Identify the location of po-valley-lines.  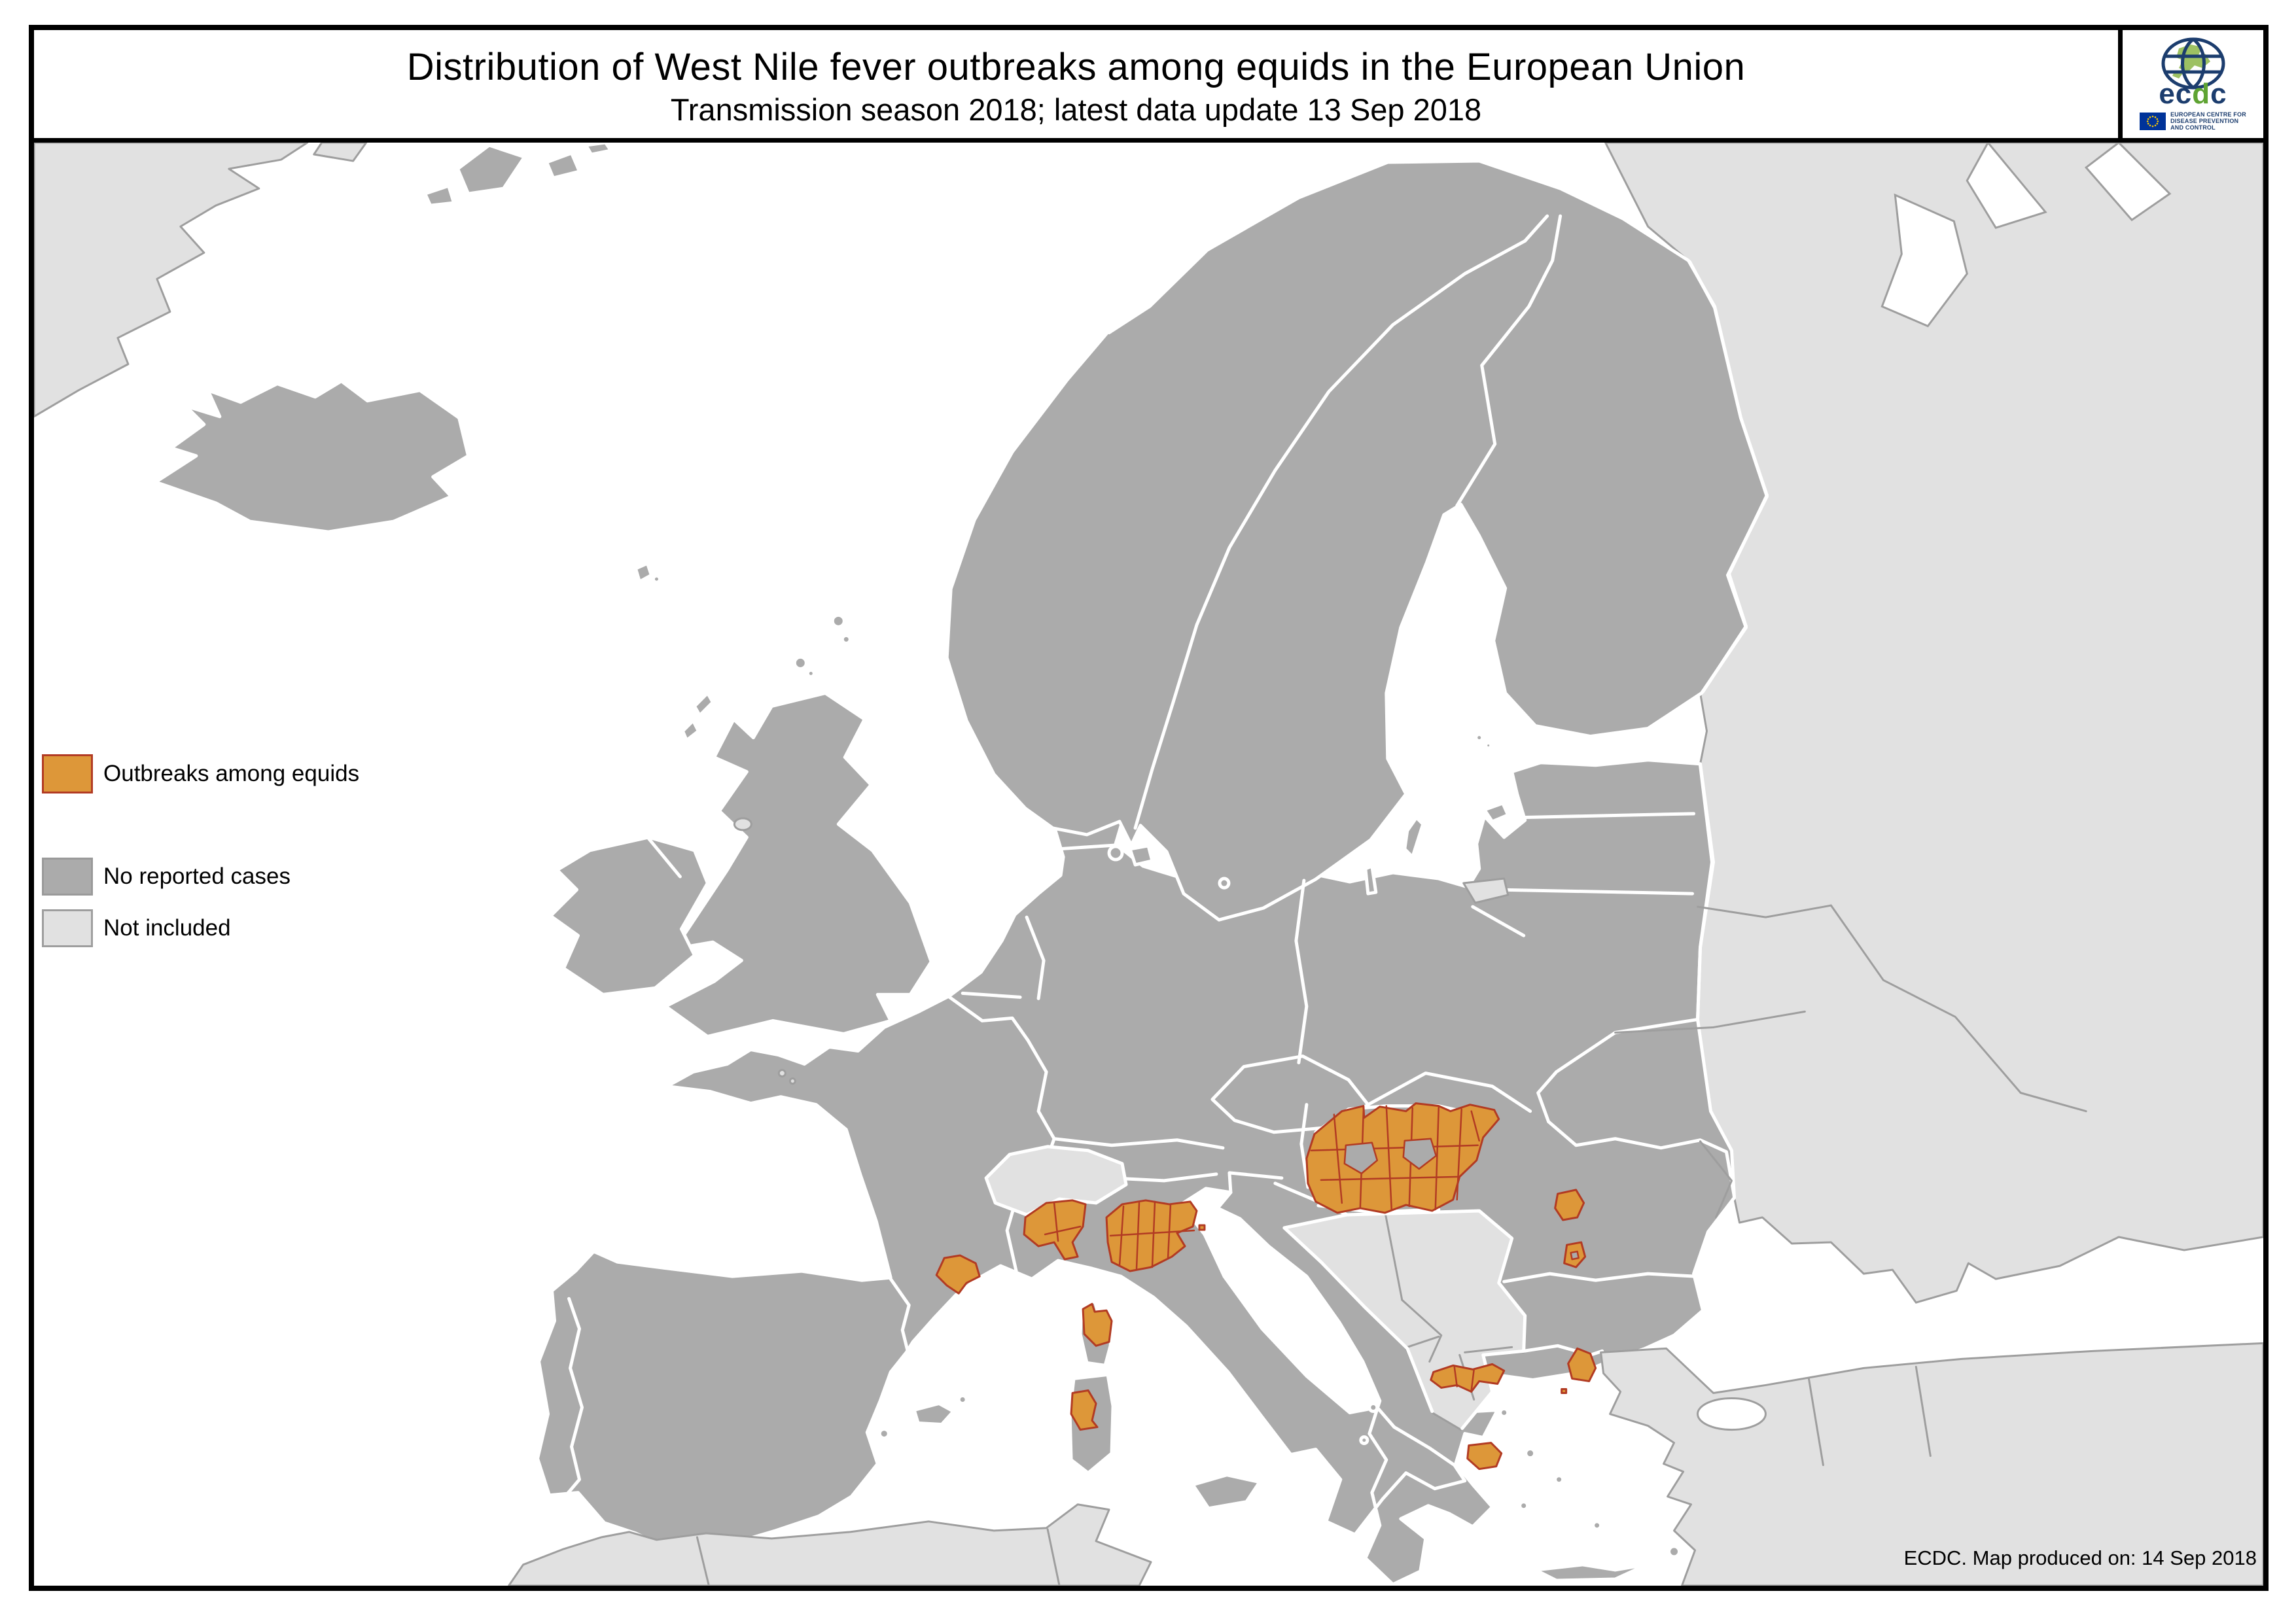
(1152, 1235).